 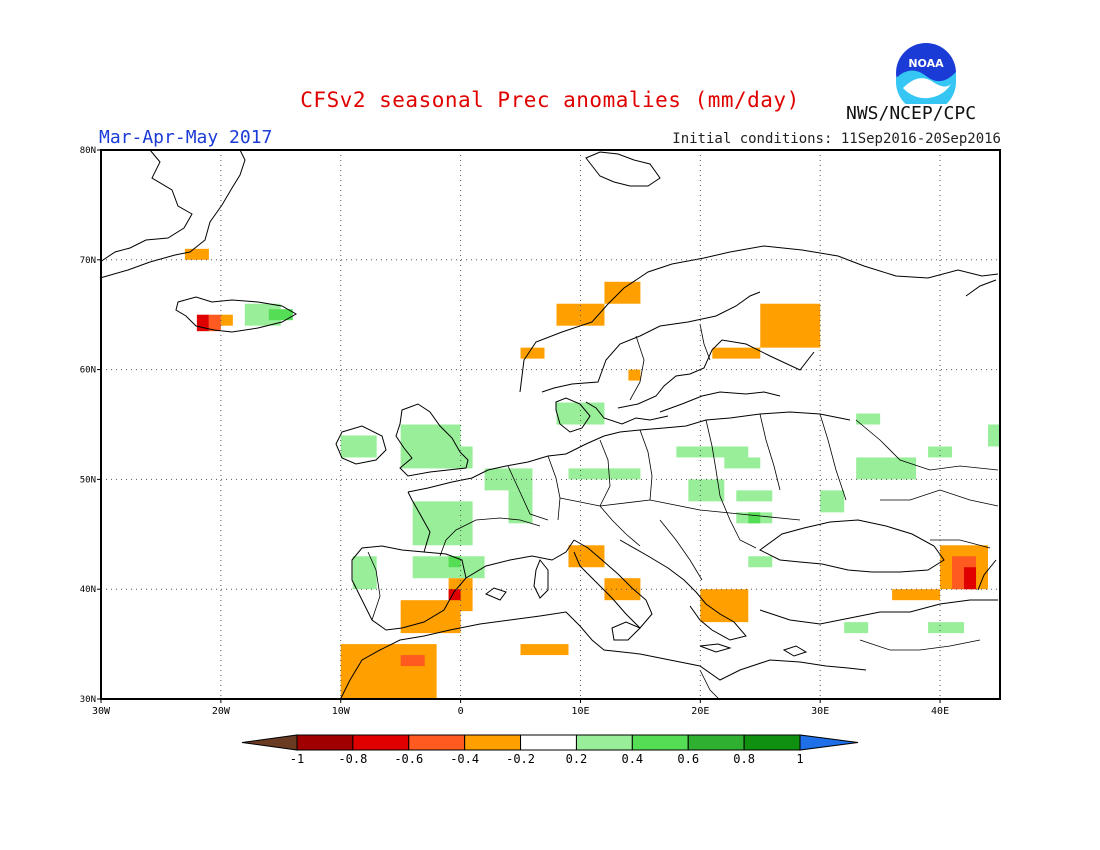 I want to click on lon-tick-label: 30W, so click(x=101, y=711).